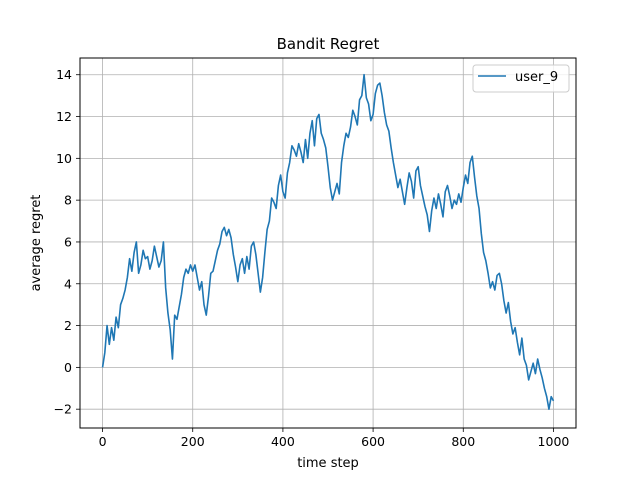 Image resolution: width=640 pixels, height=480 pixels. Describe the element at coordinates (36, 243) in the screenshot. I see `y-axis-label: average regret` at that location.